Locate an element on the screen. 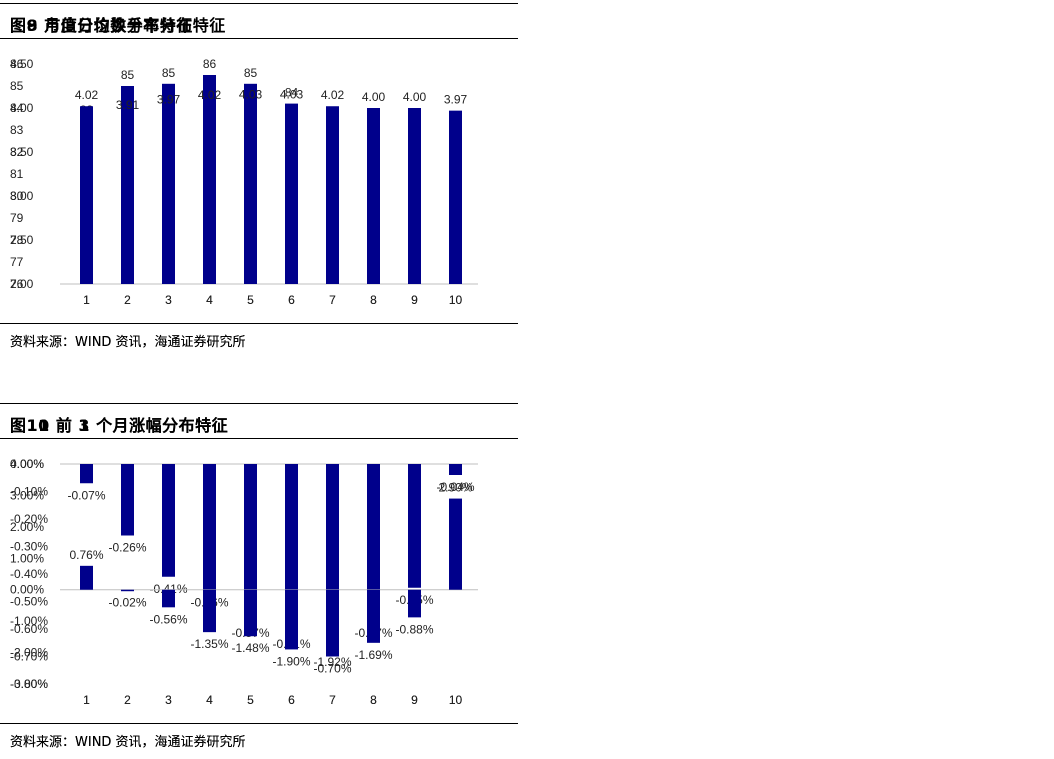 The image size is (1054, 759). y-tick-label: 2.50 is located at coordinates (22, 240).